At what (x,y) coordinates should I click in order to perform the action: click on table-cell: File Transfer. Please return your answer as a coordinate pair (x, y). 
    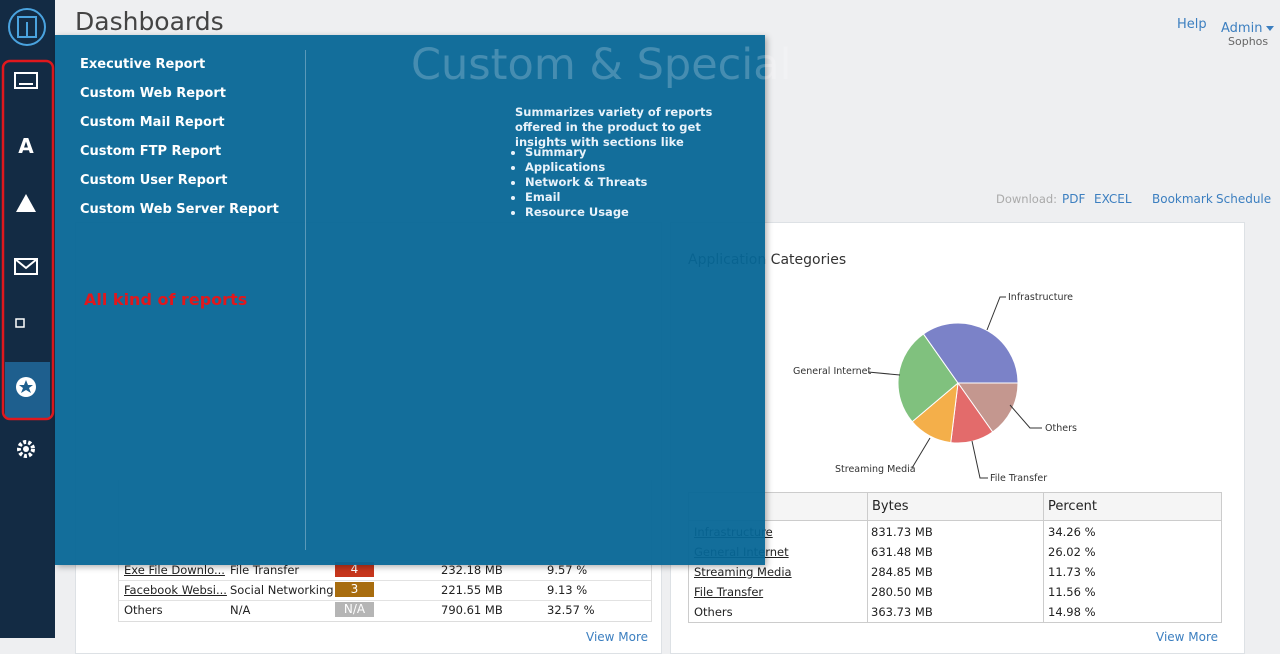
    Looking at the image, I should click on (265, 570).